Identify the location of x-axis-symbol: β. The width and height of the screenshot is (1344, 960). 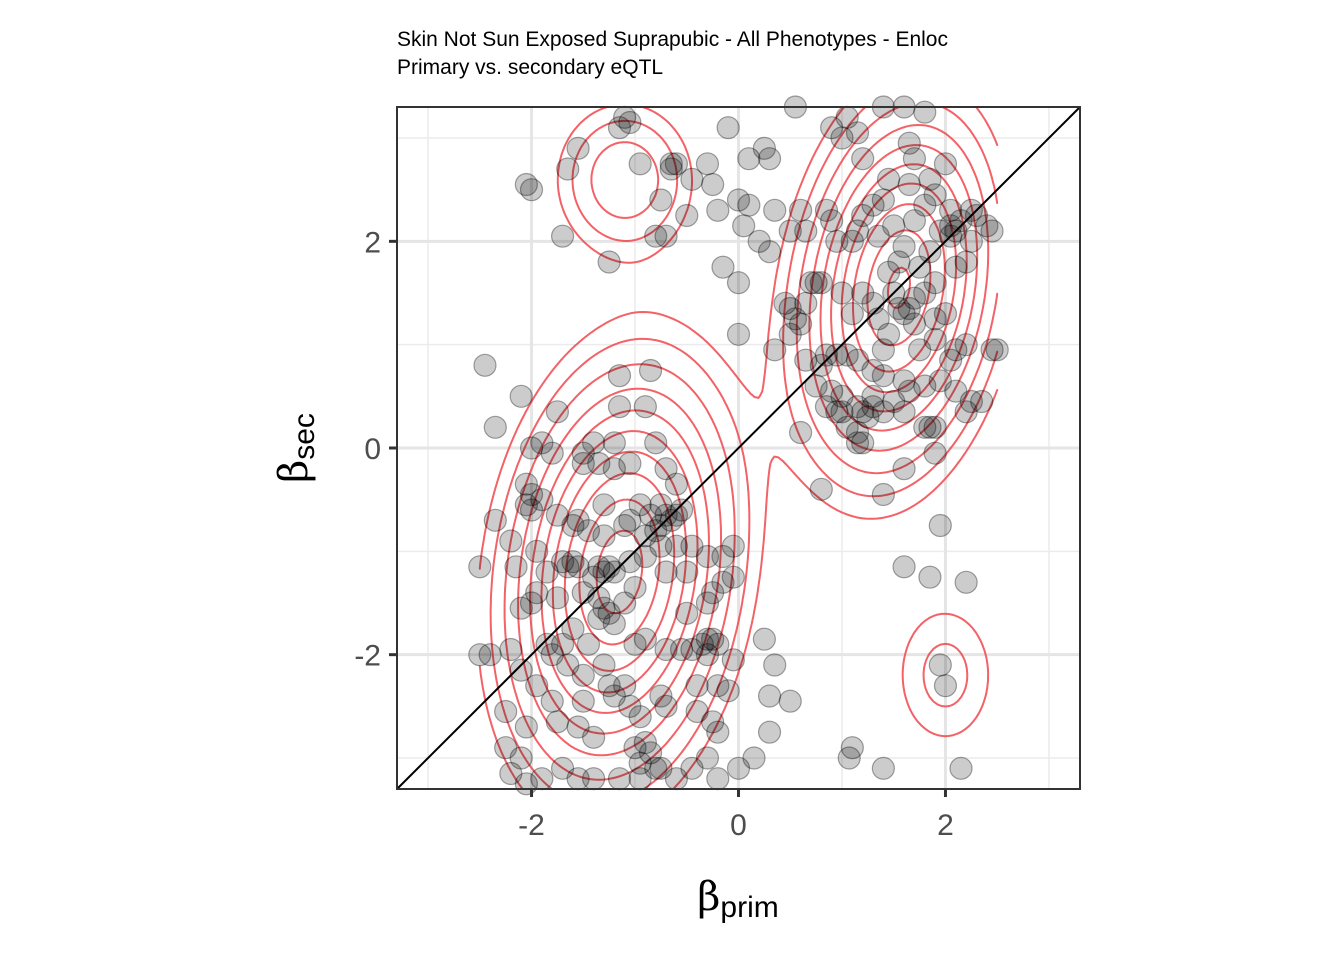
(708, 897).